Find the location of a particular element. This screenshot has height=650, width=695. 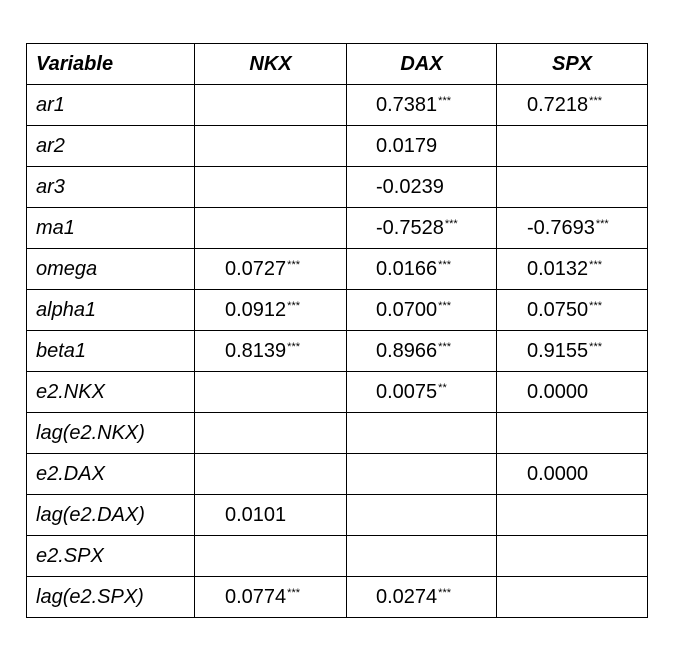

table-row: alpha1 0.0912*** 0.0700*** 0.0750*** is located at coordinates (337, 310).